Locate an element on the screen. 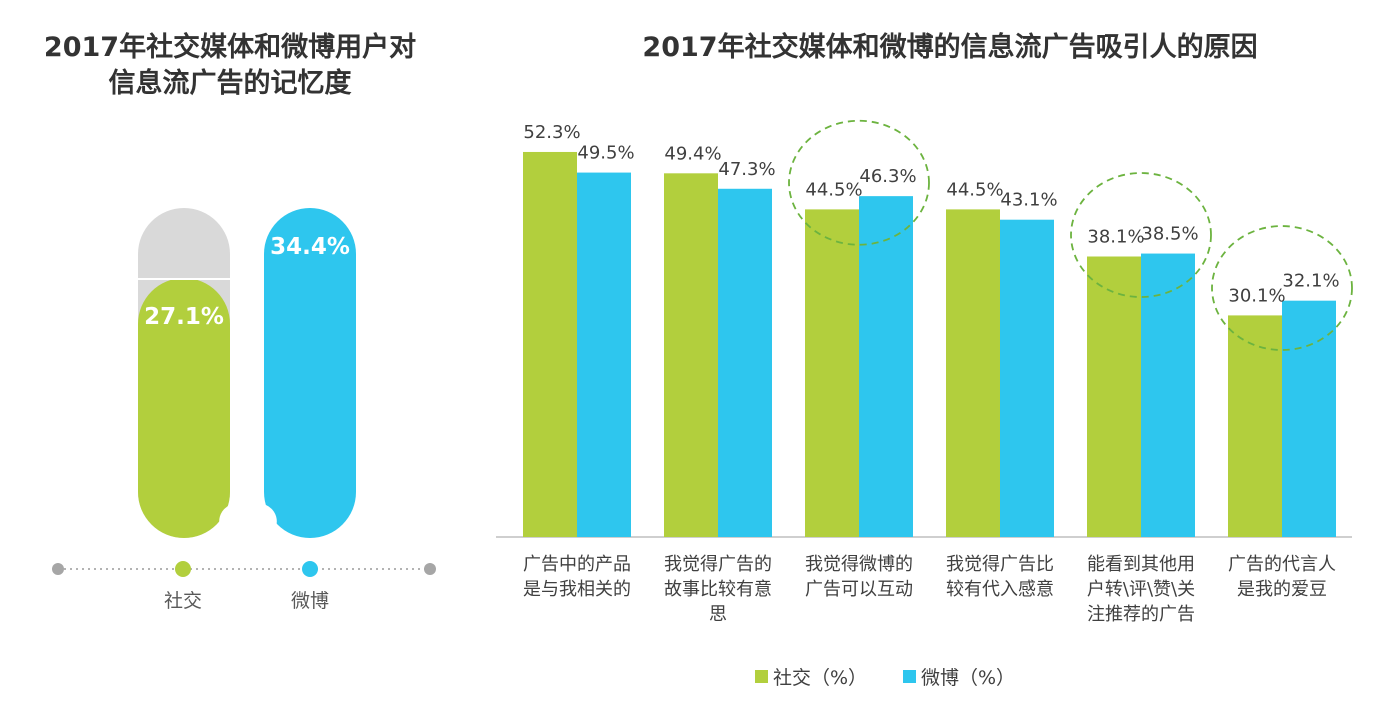 The image size is (1400, 702). memory-value-label: 34.4% is located at coordinates (310, 247).